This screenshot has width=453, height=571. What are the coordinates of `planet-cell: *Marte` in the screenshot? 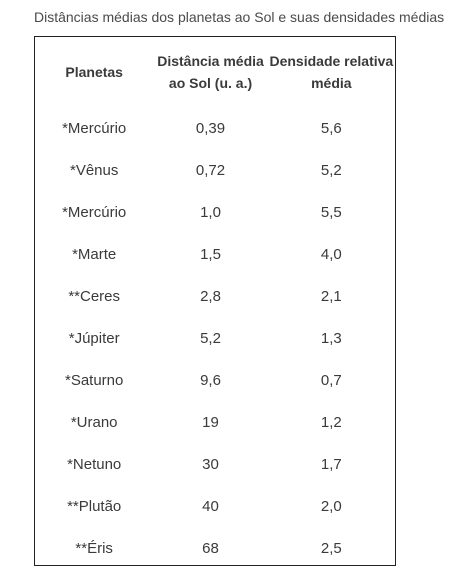 It's located at (94, 254).